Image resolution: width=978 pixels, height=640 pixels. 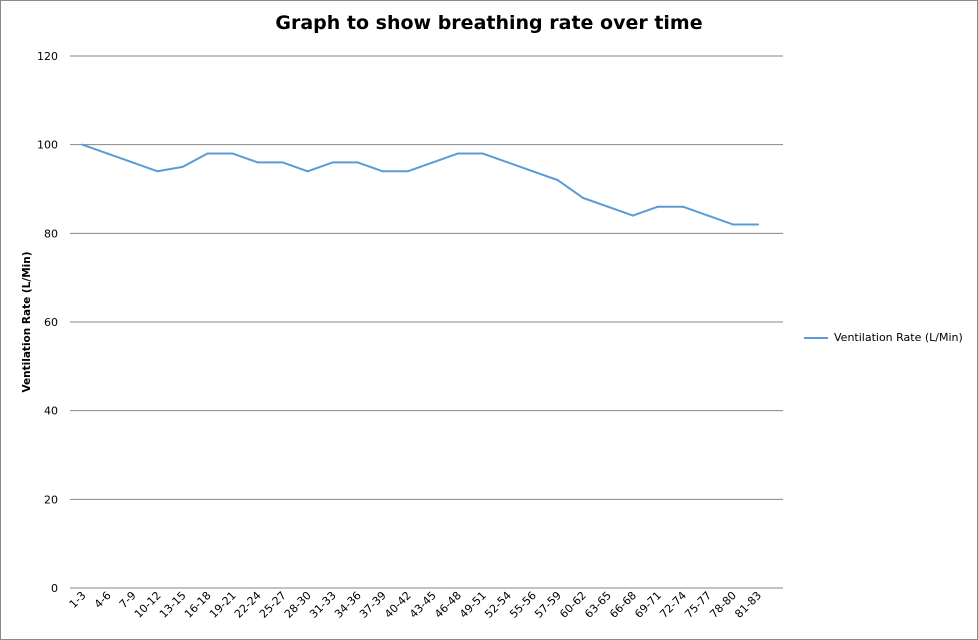 I want to click on x-tick-label: 69-71, so click(x=648, y=605).